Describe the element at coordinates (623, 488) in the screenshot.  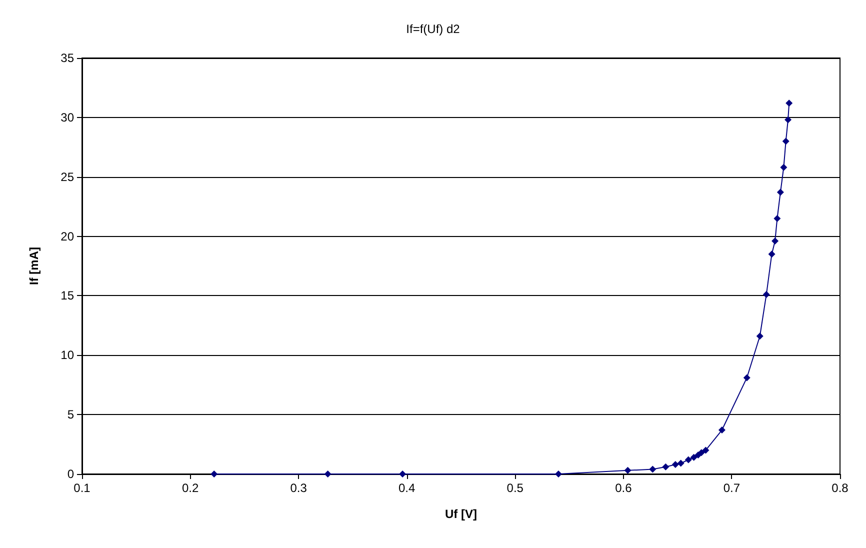
I see `x-tick-label: 0.6` at that location.